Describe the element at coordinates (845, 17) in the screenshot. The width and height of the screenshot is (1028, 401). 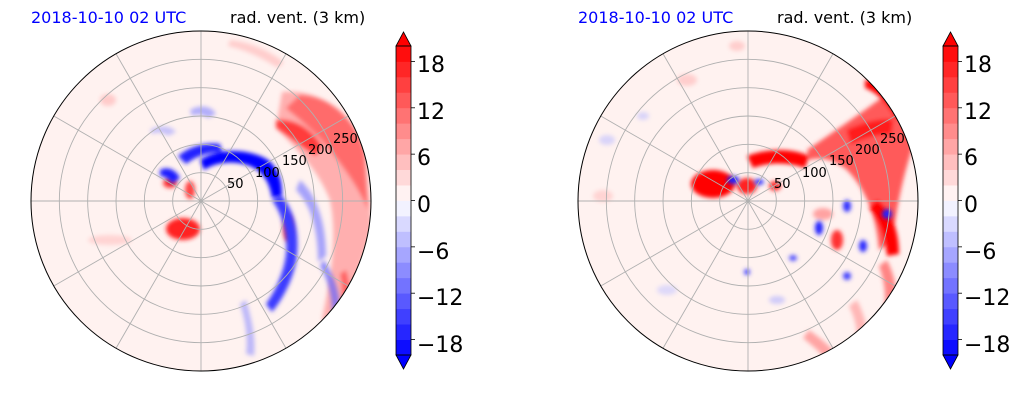
I see `panel-right-variable-title: rad. vent. (3 km)` at that location.